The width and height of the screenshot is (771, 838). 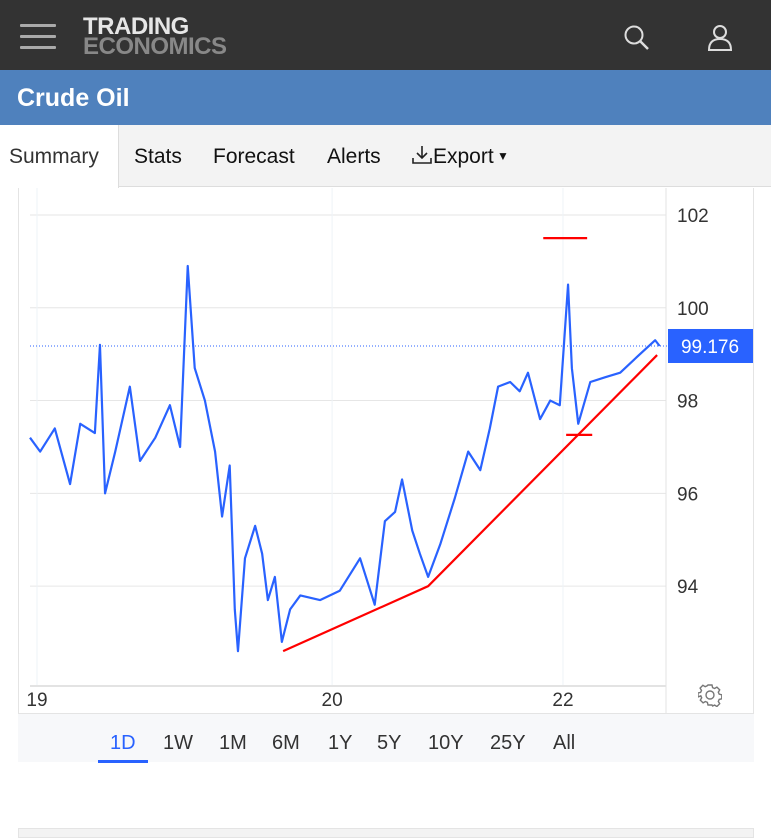 I want to click on last-price-badge, so click(x=710, y=345).